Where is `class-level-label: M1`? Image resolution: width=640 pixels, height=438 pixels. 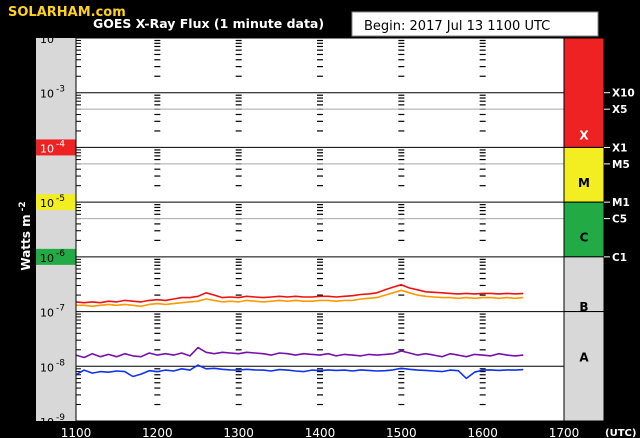
class-level-label: M1 is located at coordinates (621, 203).